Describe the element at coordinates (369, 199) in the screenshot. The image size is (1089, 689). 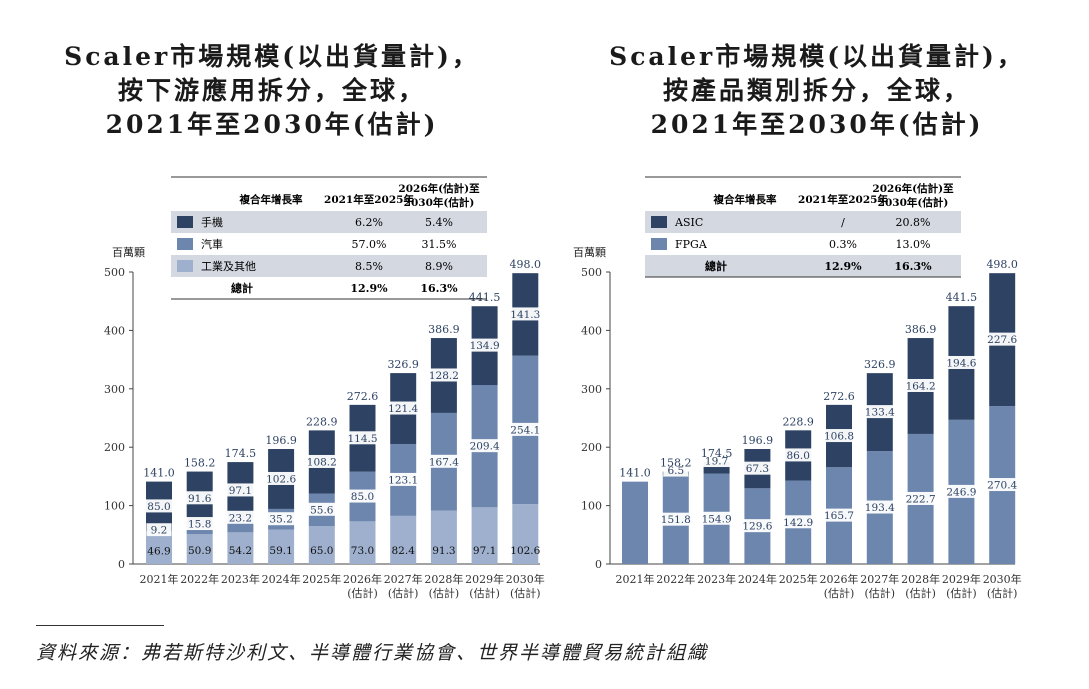
I see `table-header: 2021年至2025年` at that location.